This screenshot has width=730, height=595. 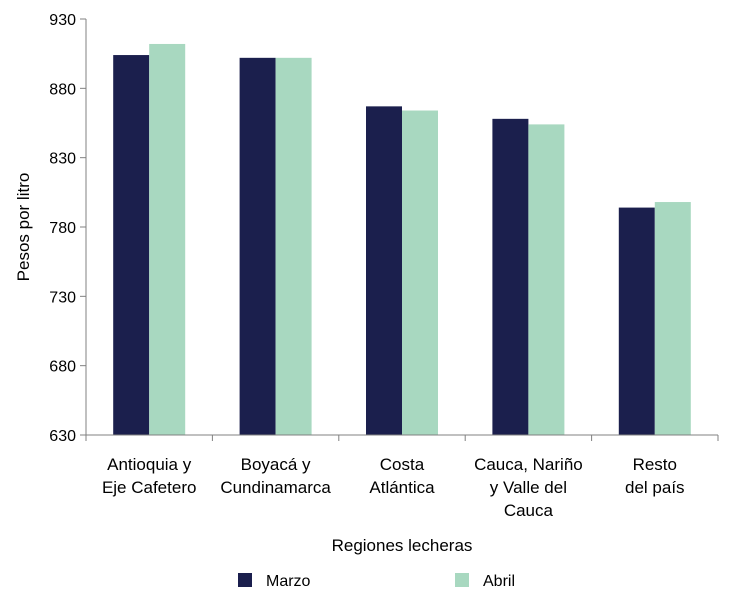 I want to click on y-tick-label: 680, so click(x=62, y=367).